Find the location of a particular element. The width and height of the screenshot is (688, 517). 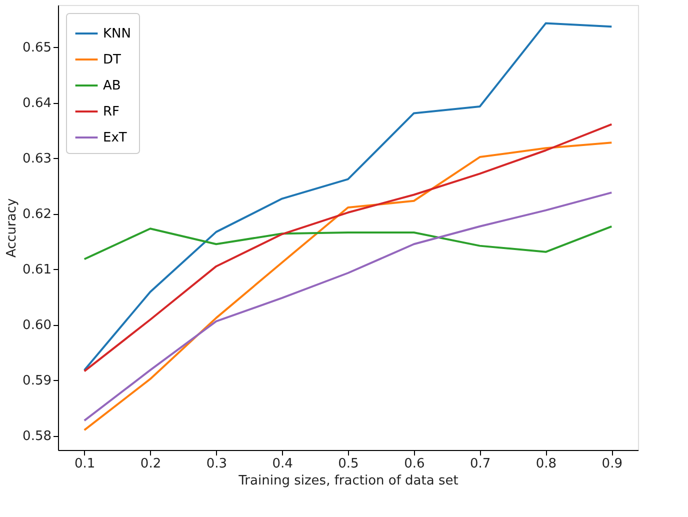

x-tick-label: 0.4 is located at coordinates (282, 464).